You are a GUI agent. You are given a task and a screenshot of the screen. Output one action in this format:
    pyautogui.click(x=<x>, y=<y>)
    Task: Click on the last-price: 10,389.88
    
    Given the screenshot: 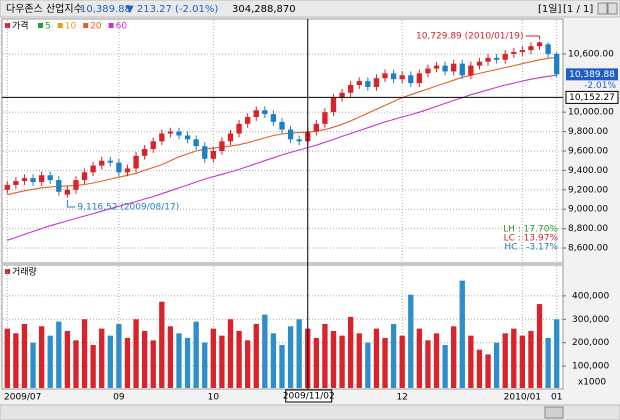 What is the action you would take?
    pyautogui.click(x=592, y=75)
    